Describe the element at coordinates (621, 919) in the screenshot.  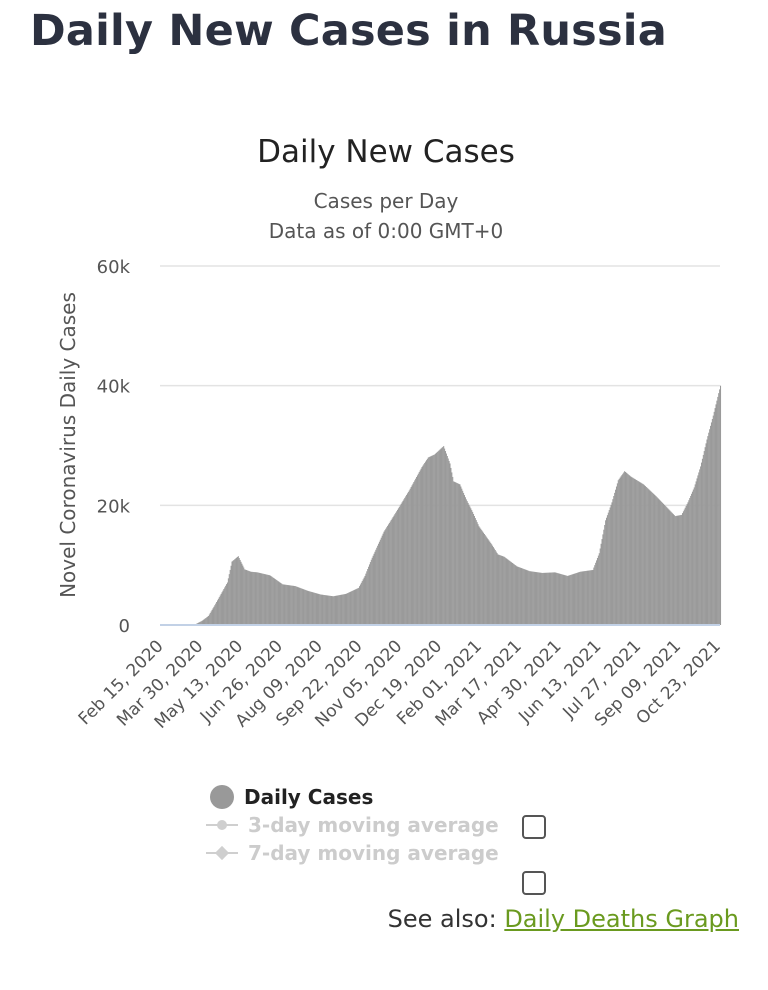
I see `daily-deaths-graph-link: Daily Deaths Graph` at that location.